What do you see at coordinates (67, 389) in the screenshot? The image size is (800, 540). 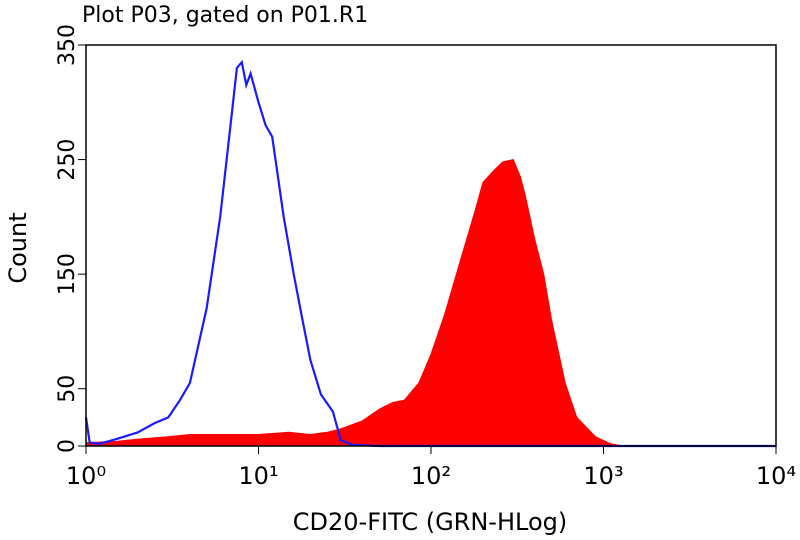 I see `y-tick-label: 50` at bounding box center [67, 389].